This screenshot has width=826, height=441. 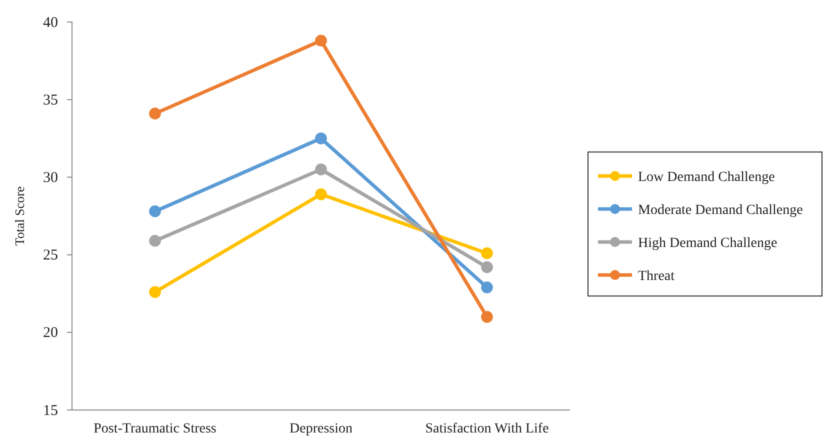 I want to click on y-tick-label: 35, so click(x=50, y=100).